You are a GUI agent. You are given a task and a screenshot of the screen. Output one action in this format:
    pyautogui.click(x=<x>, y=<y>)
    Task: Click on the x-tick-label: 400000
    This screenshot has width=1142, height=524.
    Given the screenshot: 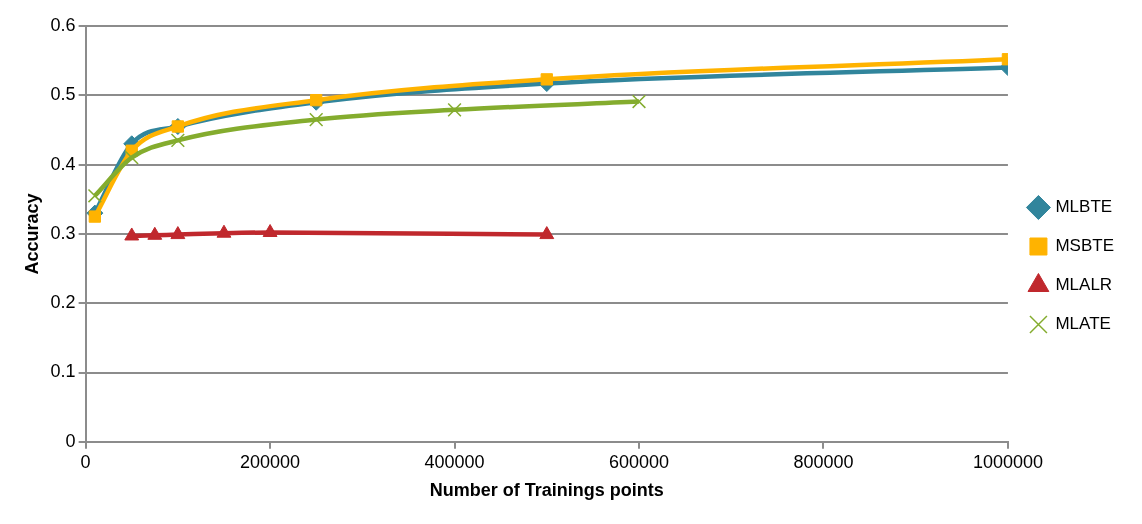 What is the action you would take?
    pyautogui.click(x=454, y=461)
    